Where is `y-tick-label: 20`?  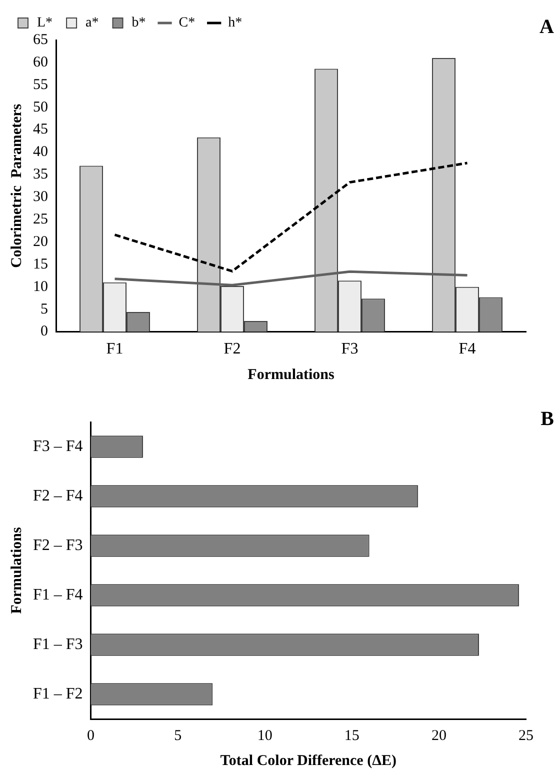
y-tick-label: 20 is located at coordinates (40, 242).